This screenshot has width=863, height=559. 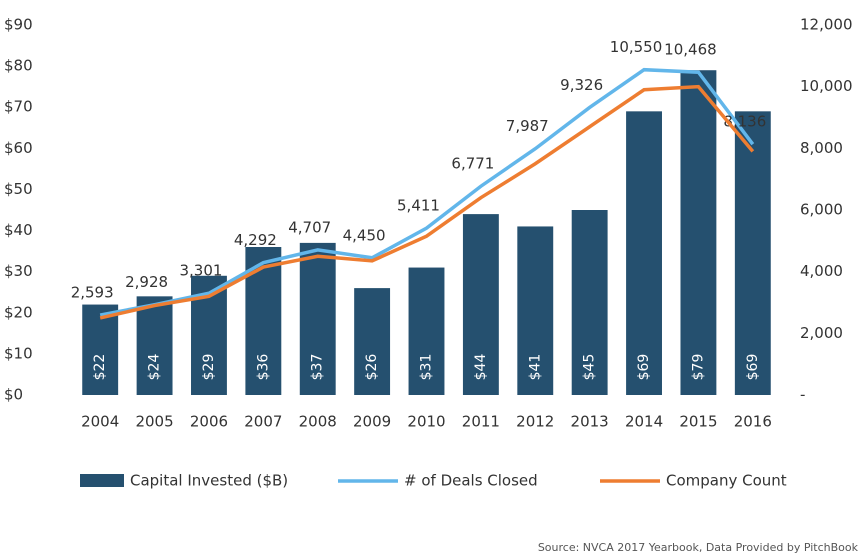 I want to click on line-value-label: 7,987, so click(x=527, y=126).